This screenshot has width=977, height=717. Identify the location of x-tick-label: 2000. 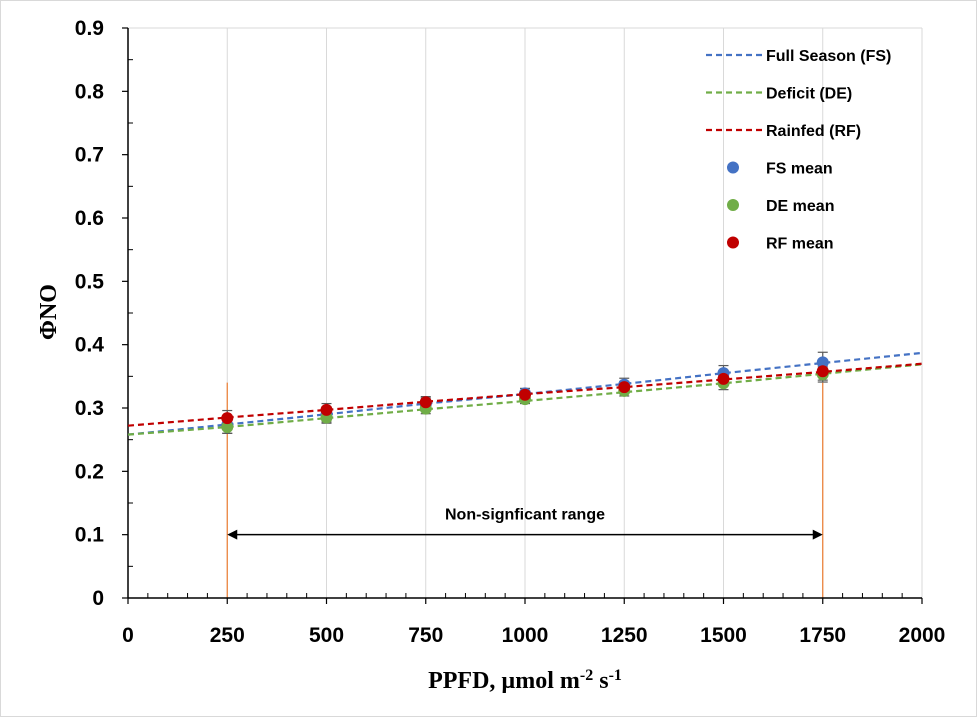
(922, 635).